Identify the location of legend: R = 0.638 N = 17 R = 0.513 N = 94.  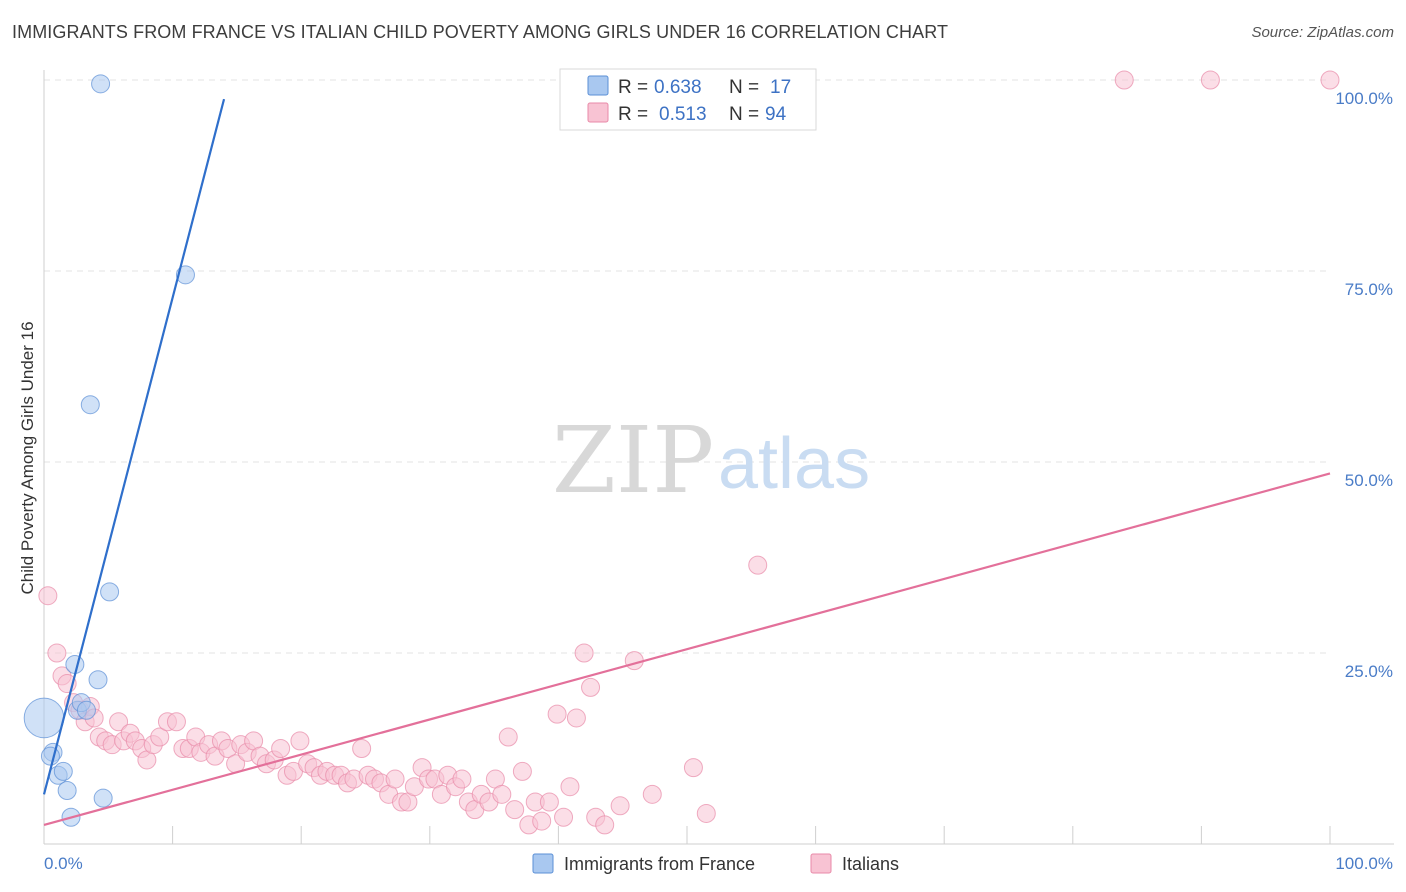
(688, 99).